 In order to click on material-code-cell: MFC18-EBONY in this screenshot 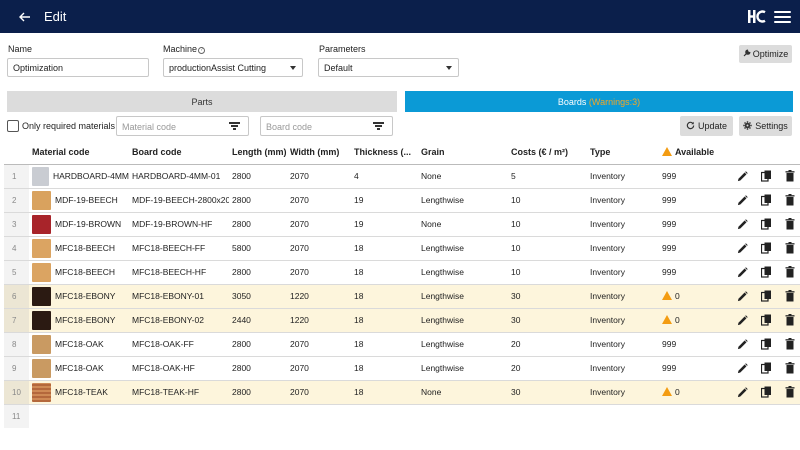, I will do `click(79, 296)`.